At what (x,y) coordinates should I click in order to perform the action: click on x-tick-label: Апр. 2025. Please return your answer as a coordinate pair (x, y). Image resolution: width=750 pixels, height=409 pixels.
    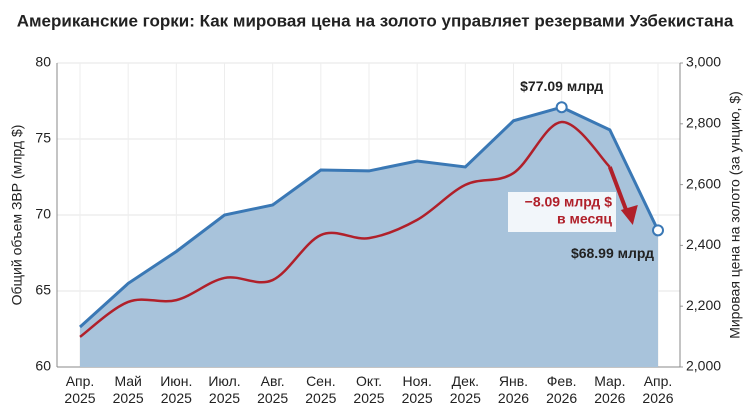
    Looking at the image, I should click on (80, 389).